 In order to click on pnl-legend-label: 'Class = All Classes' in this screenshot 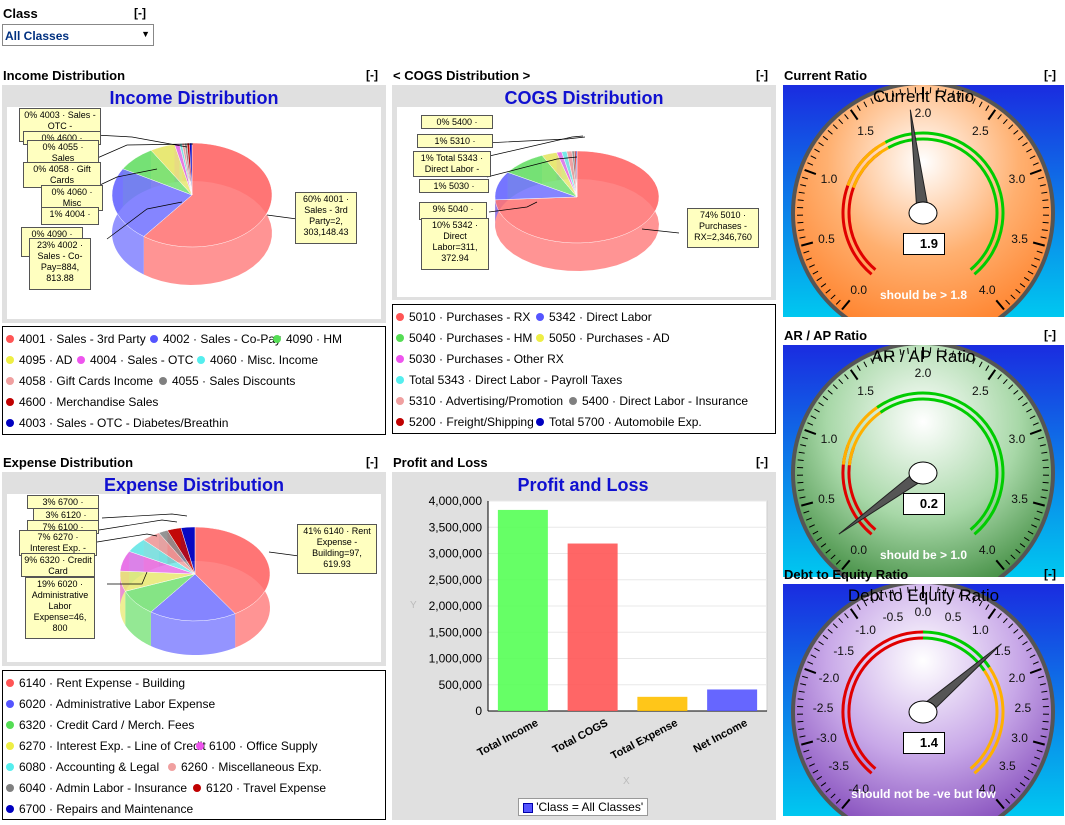, I will do `click(589, 807)`.